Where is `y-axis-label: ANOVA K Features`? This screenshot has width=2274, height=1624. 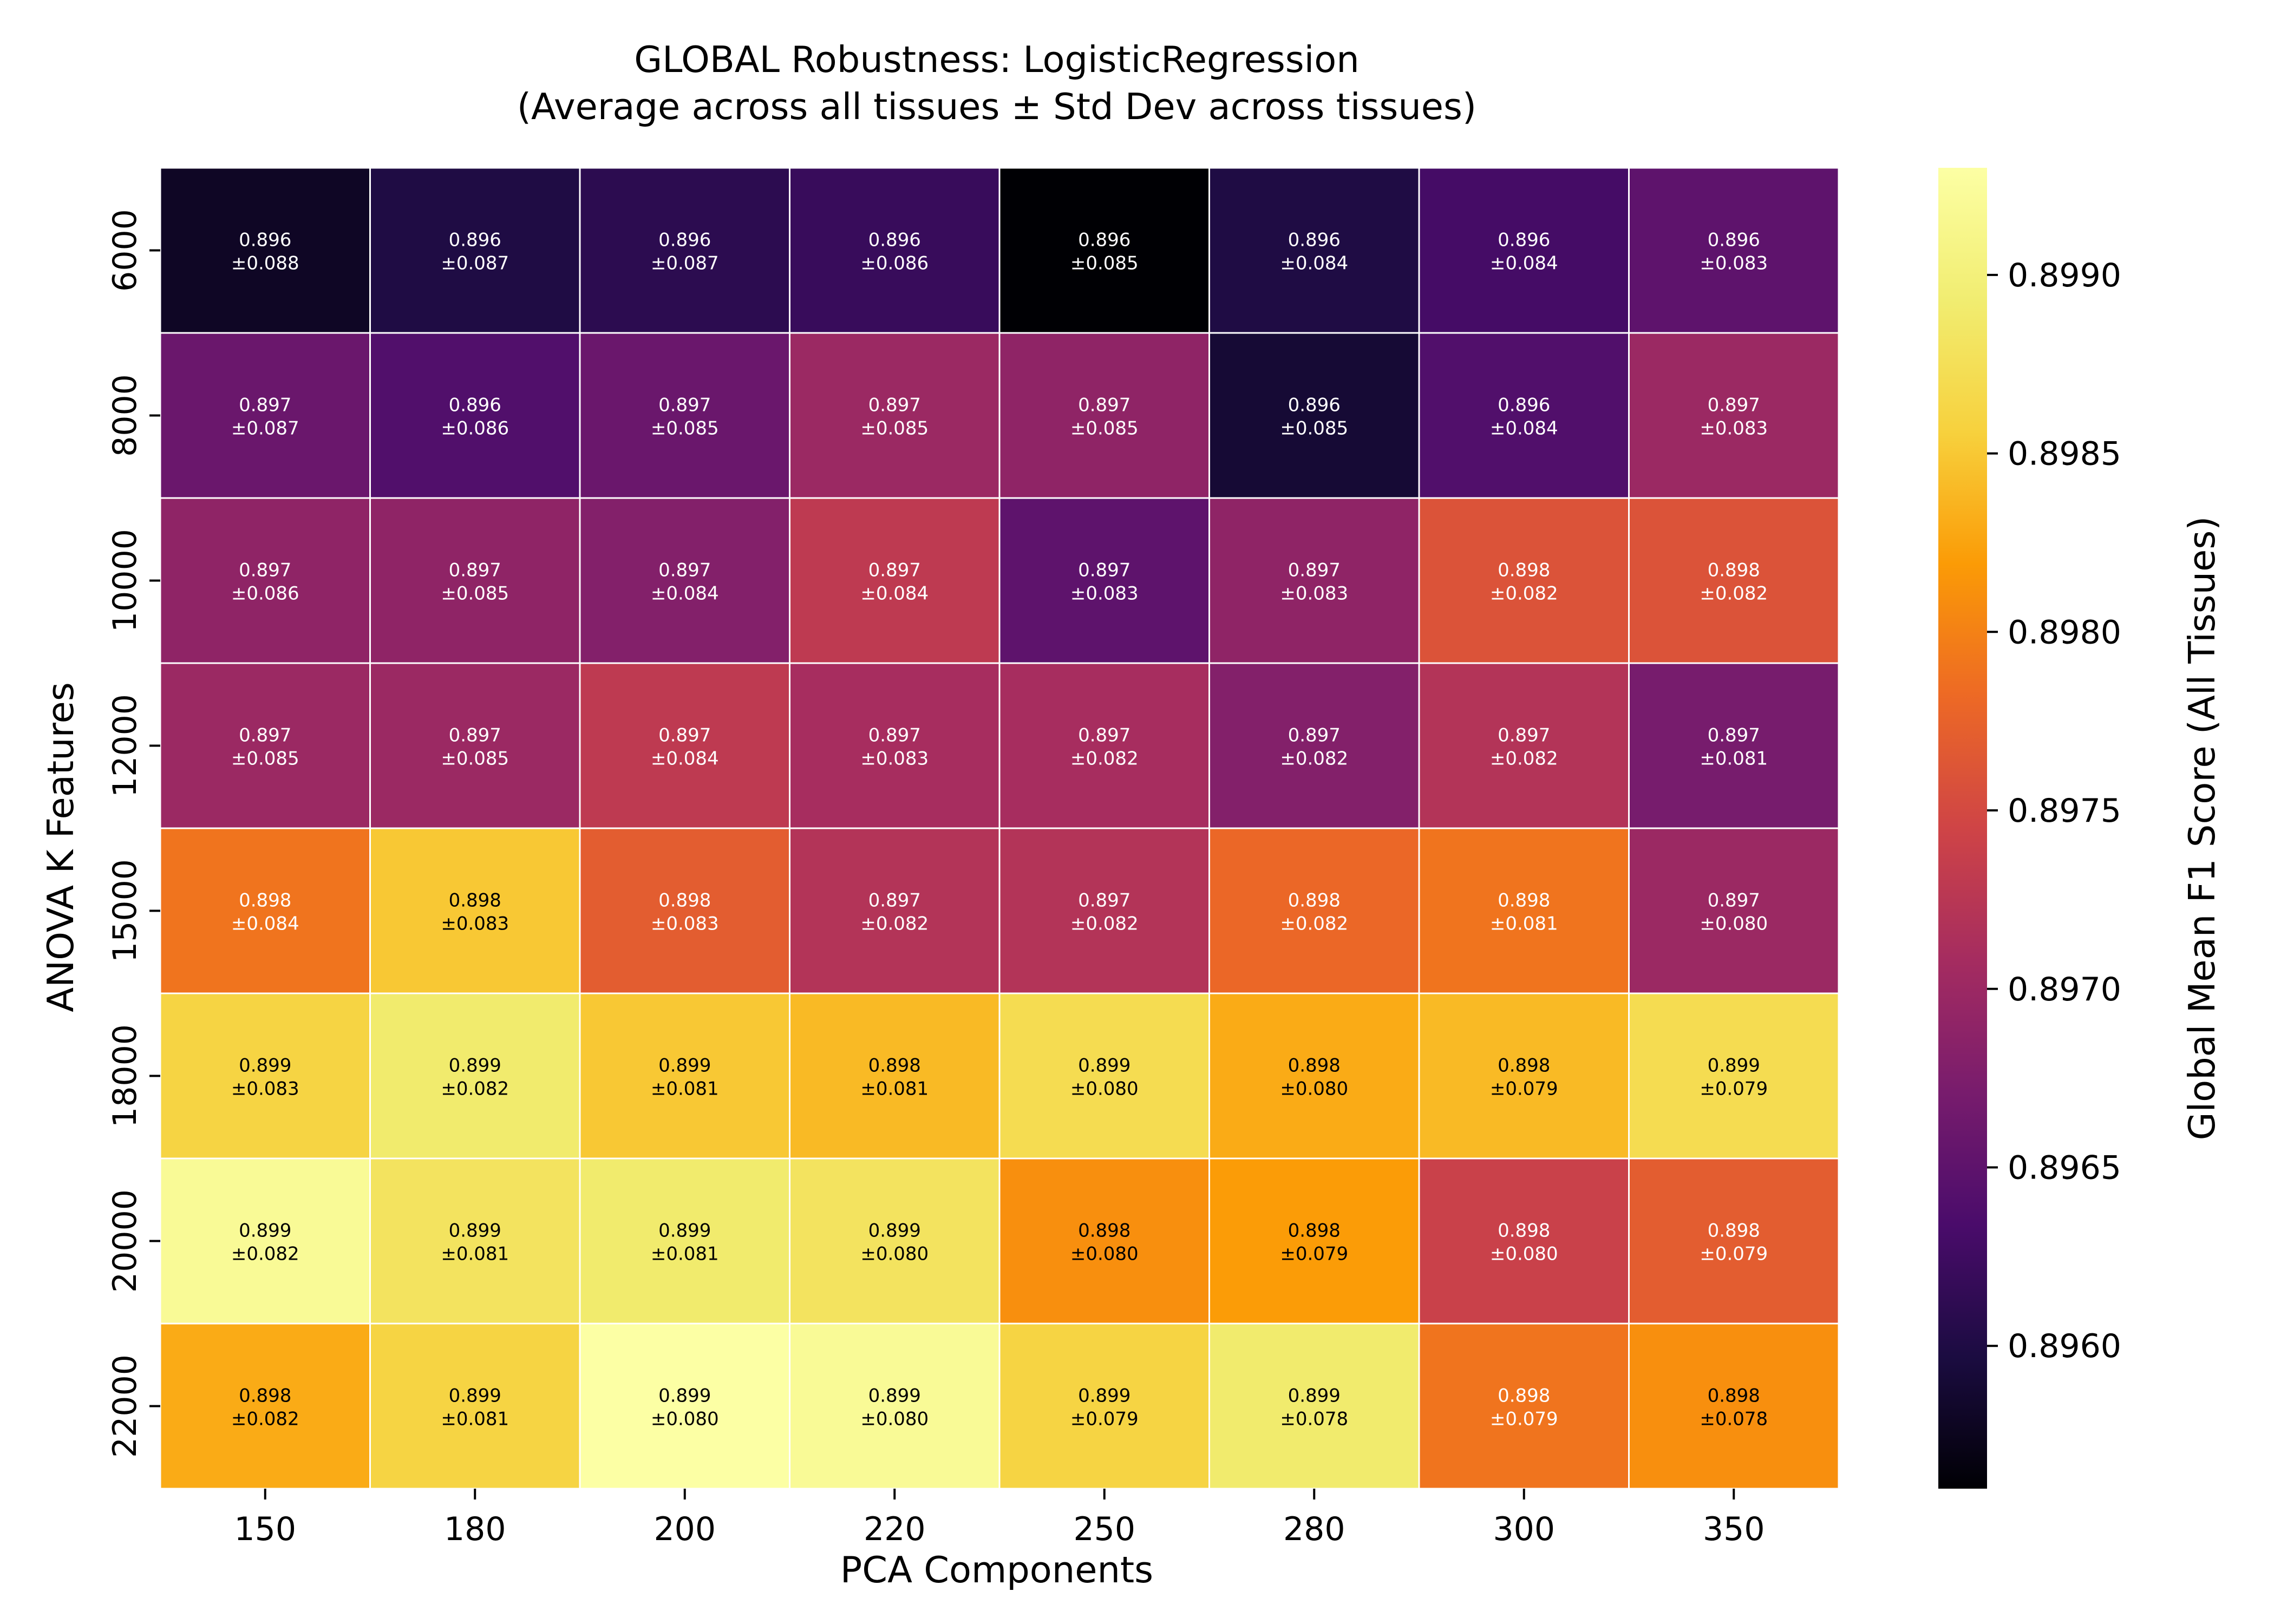 y-axis-label: ANOVA K Features is located at coordinates (61, 847).